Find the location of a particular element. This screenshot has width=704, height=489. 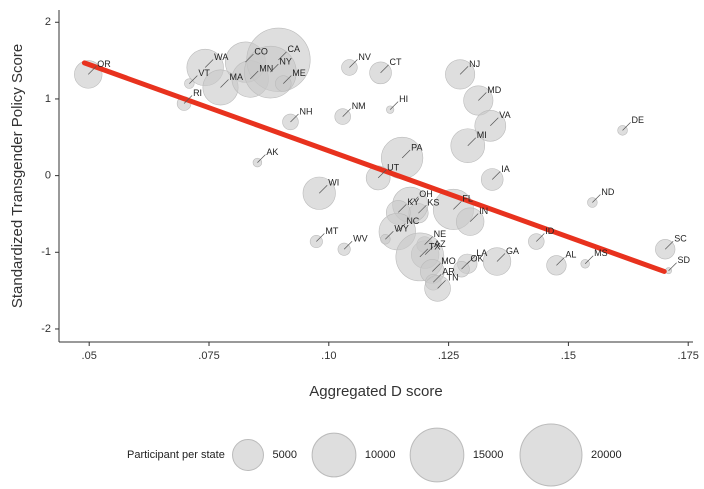

state-label: AK is located at coordinates (272, 152).